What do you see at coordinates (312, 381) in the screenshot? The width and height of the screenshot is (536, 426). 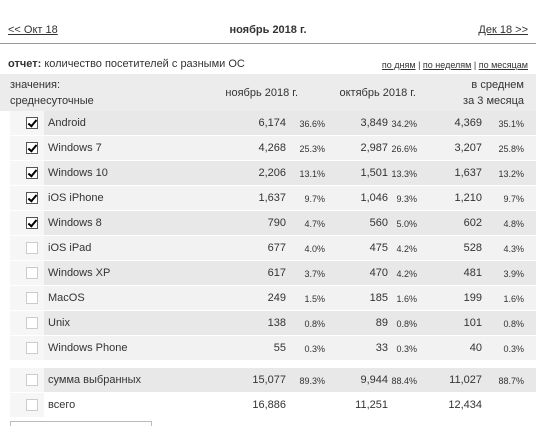 I see `share-cell: 89.3%` at bounding box center [312, 381].